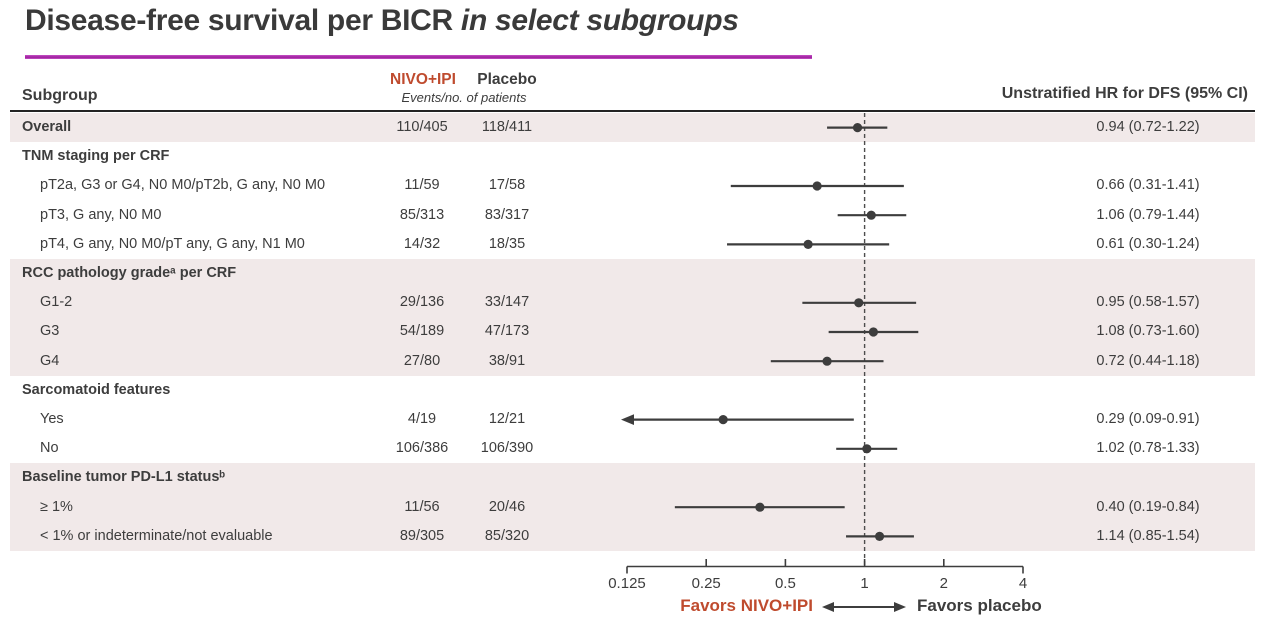  What do you see at coordinates (507, 331) in the screenshot?
I see `placebo-events-value: 47/173` at bounding box center [507, 331].